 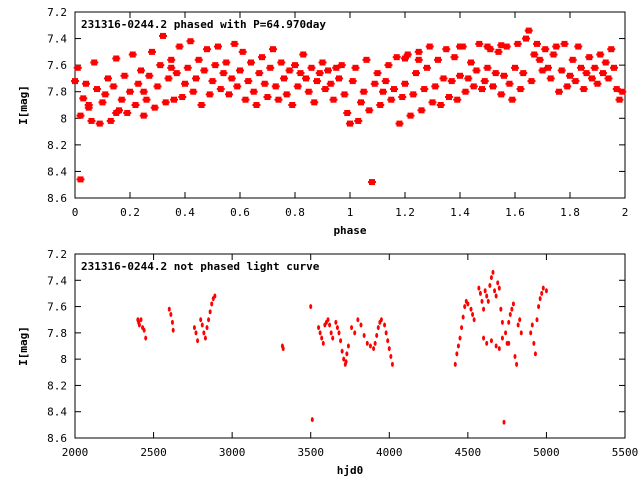 I want to click on y-tick-label: 7.6, so click(x=57, y=307).